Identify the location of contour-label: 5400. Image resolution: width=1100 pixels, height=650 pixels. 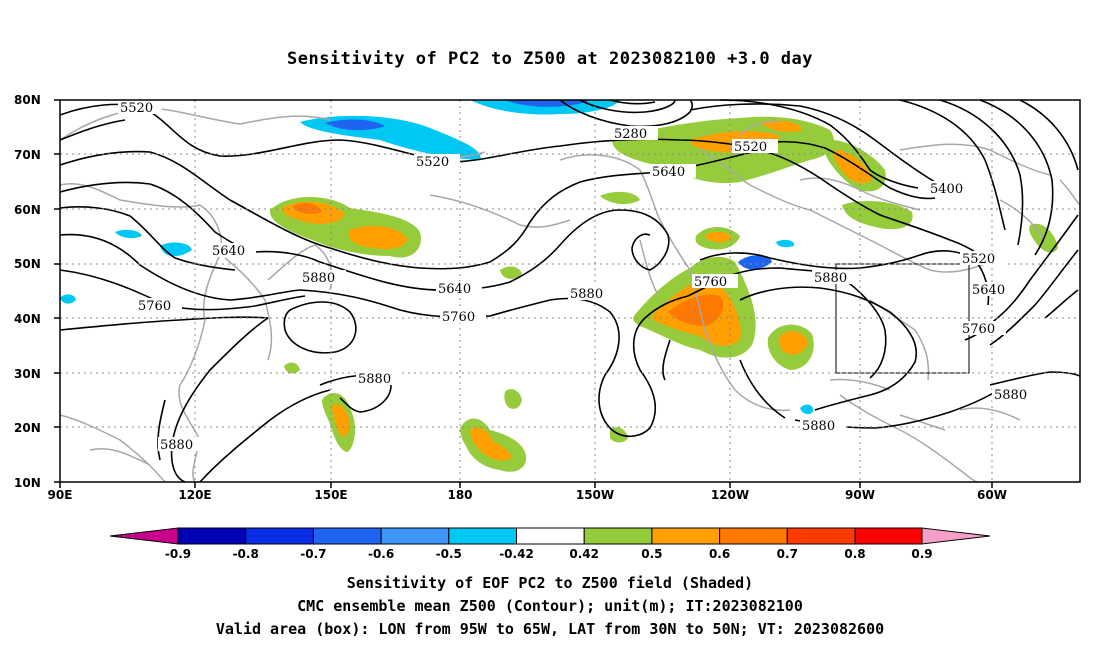
(946, 189).